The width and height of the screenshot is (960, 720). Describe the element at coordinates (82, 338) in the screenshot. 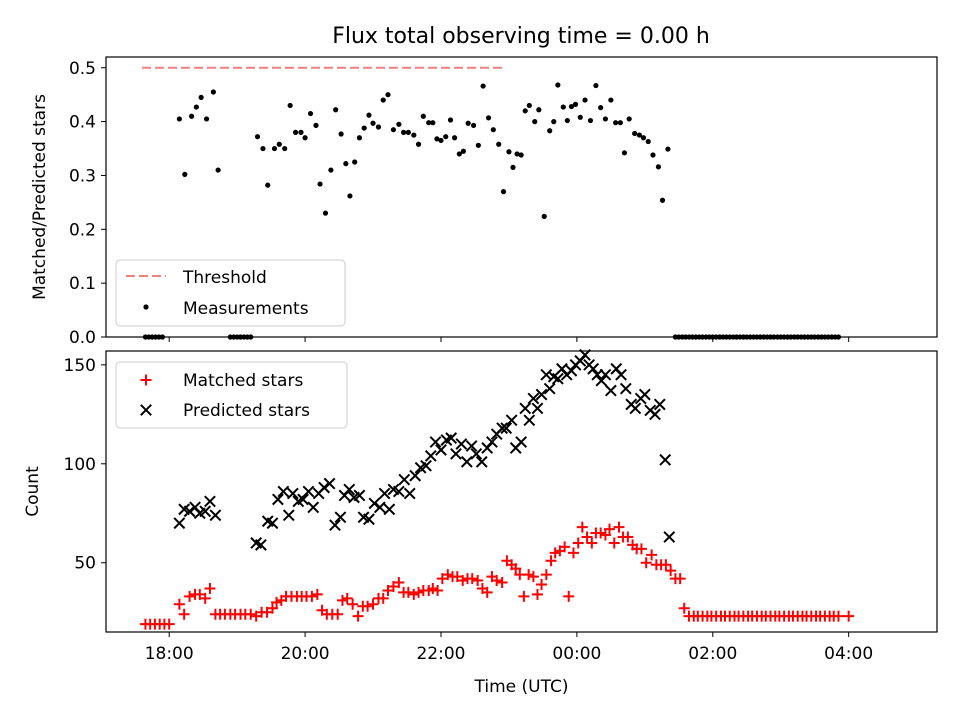

I see `top-y-tick-label: 0.0` at that location.